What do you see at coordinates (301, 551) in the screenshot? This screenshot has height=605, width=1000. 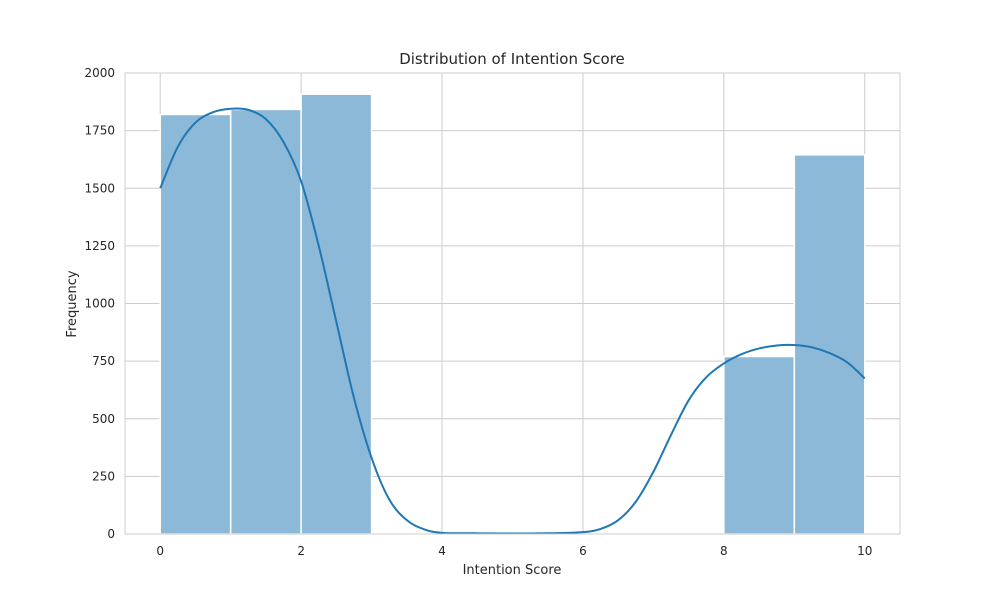 I see `x-tick-label: 2` at bounding box center [301, 551].